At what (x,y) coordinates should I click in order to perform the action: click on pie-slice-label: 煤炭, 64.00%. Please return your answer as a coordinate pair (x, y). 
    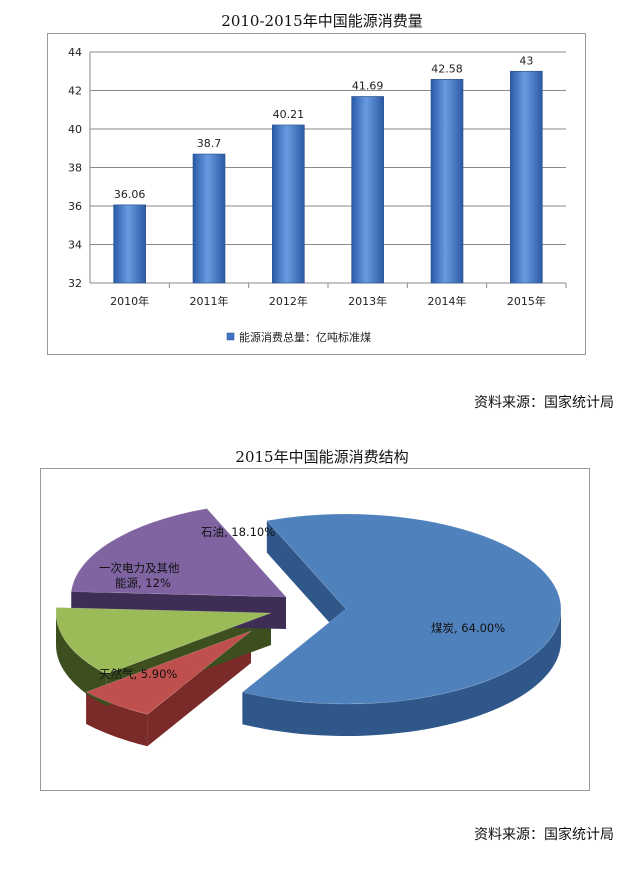
    Looking at the image, I should click on (468, 628).